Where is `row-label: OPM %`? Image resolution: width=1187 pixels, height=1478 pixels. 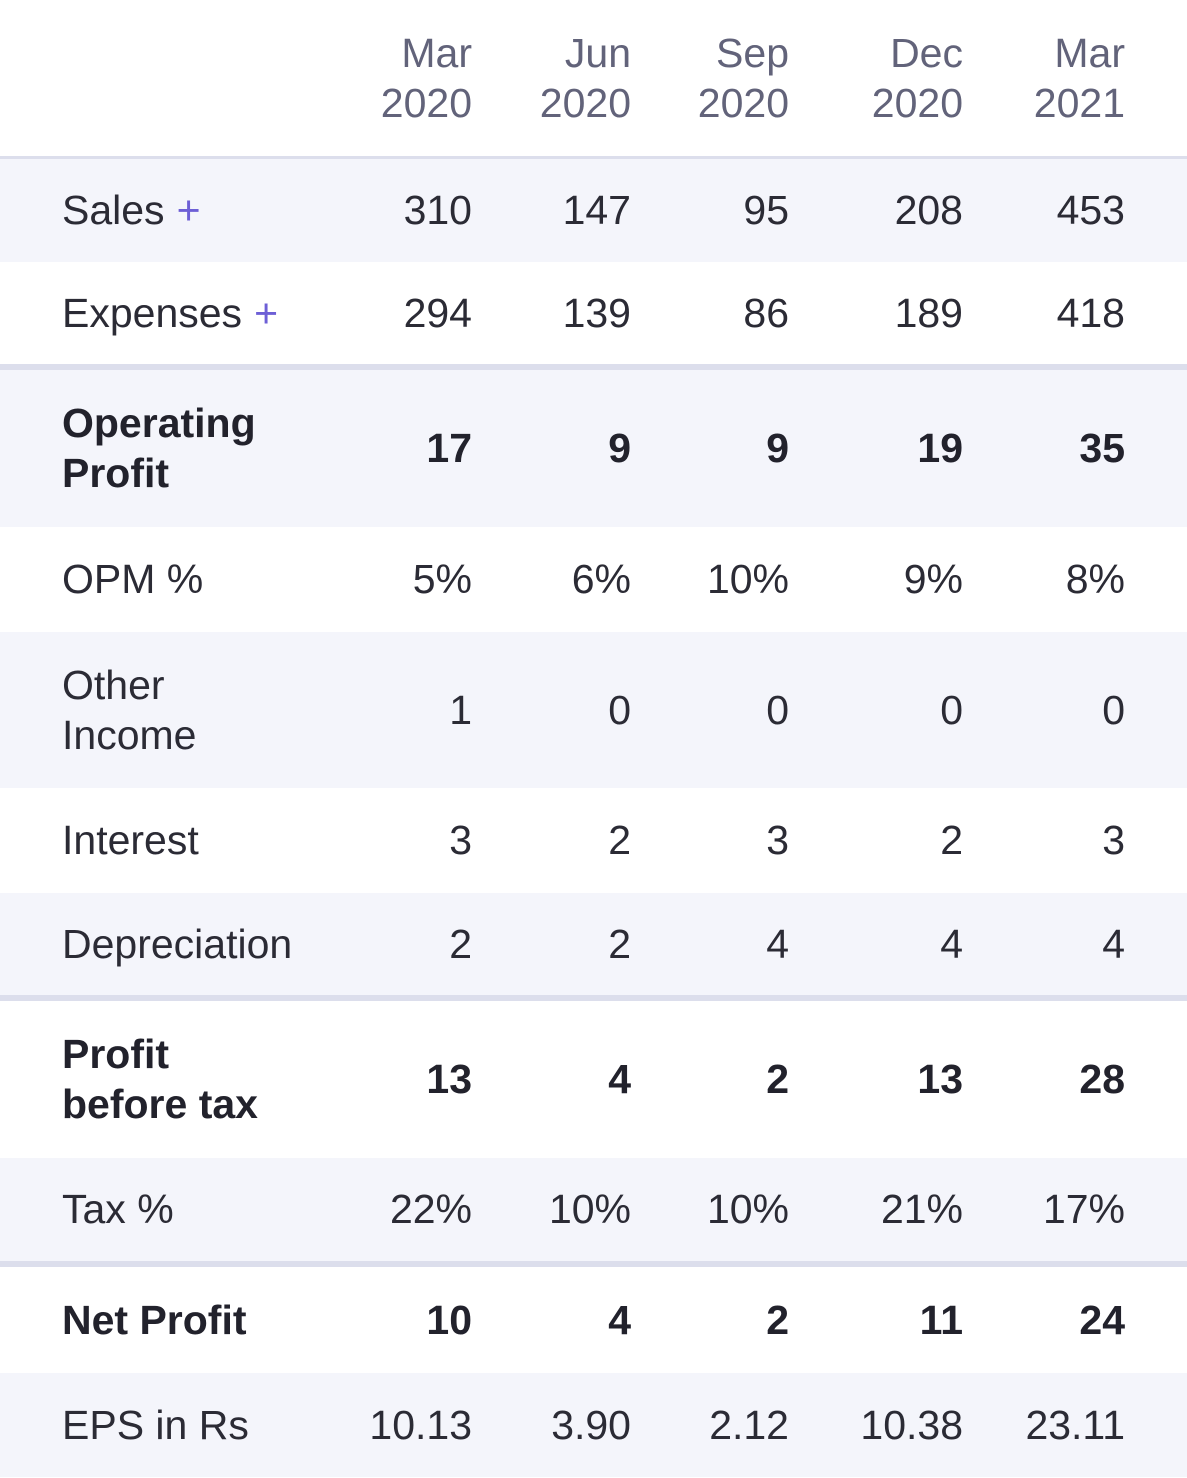
row-label: OPM % is located at coordinates (133, 579).